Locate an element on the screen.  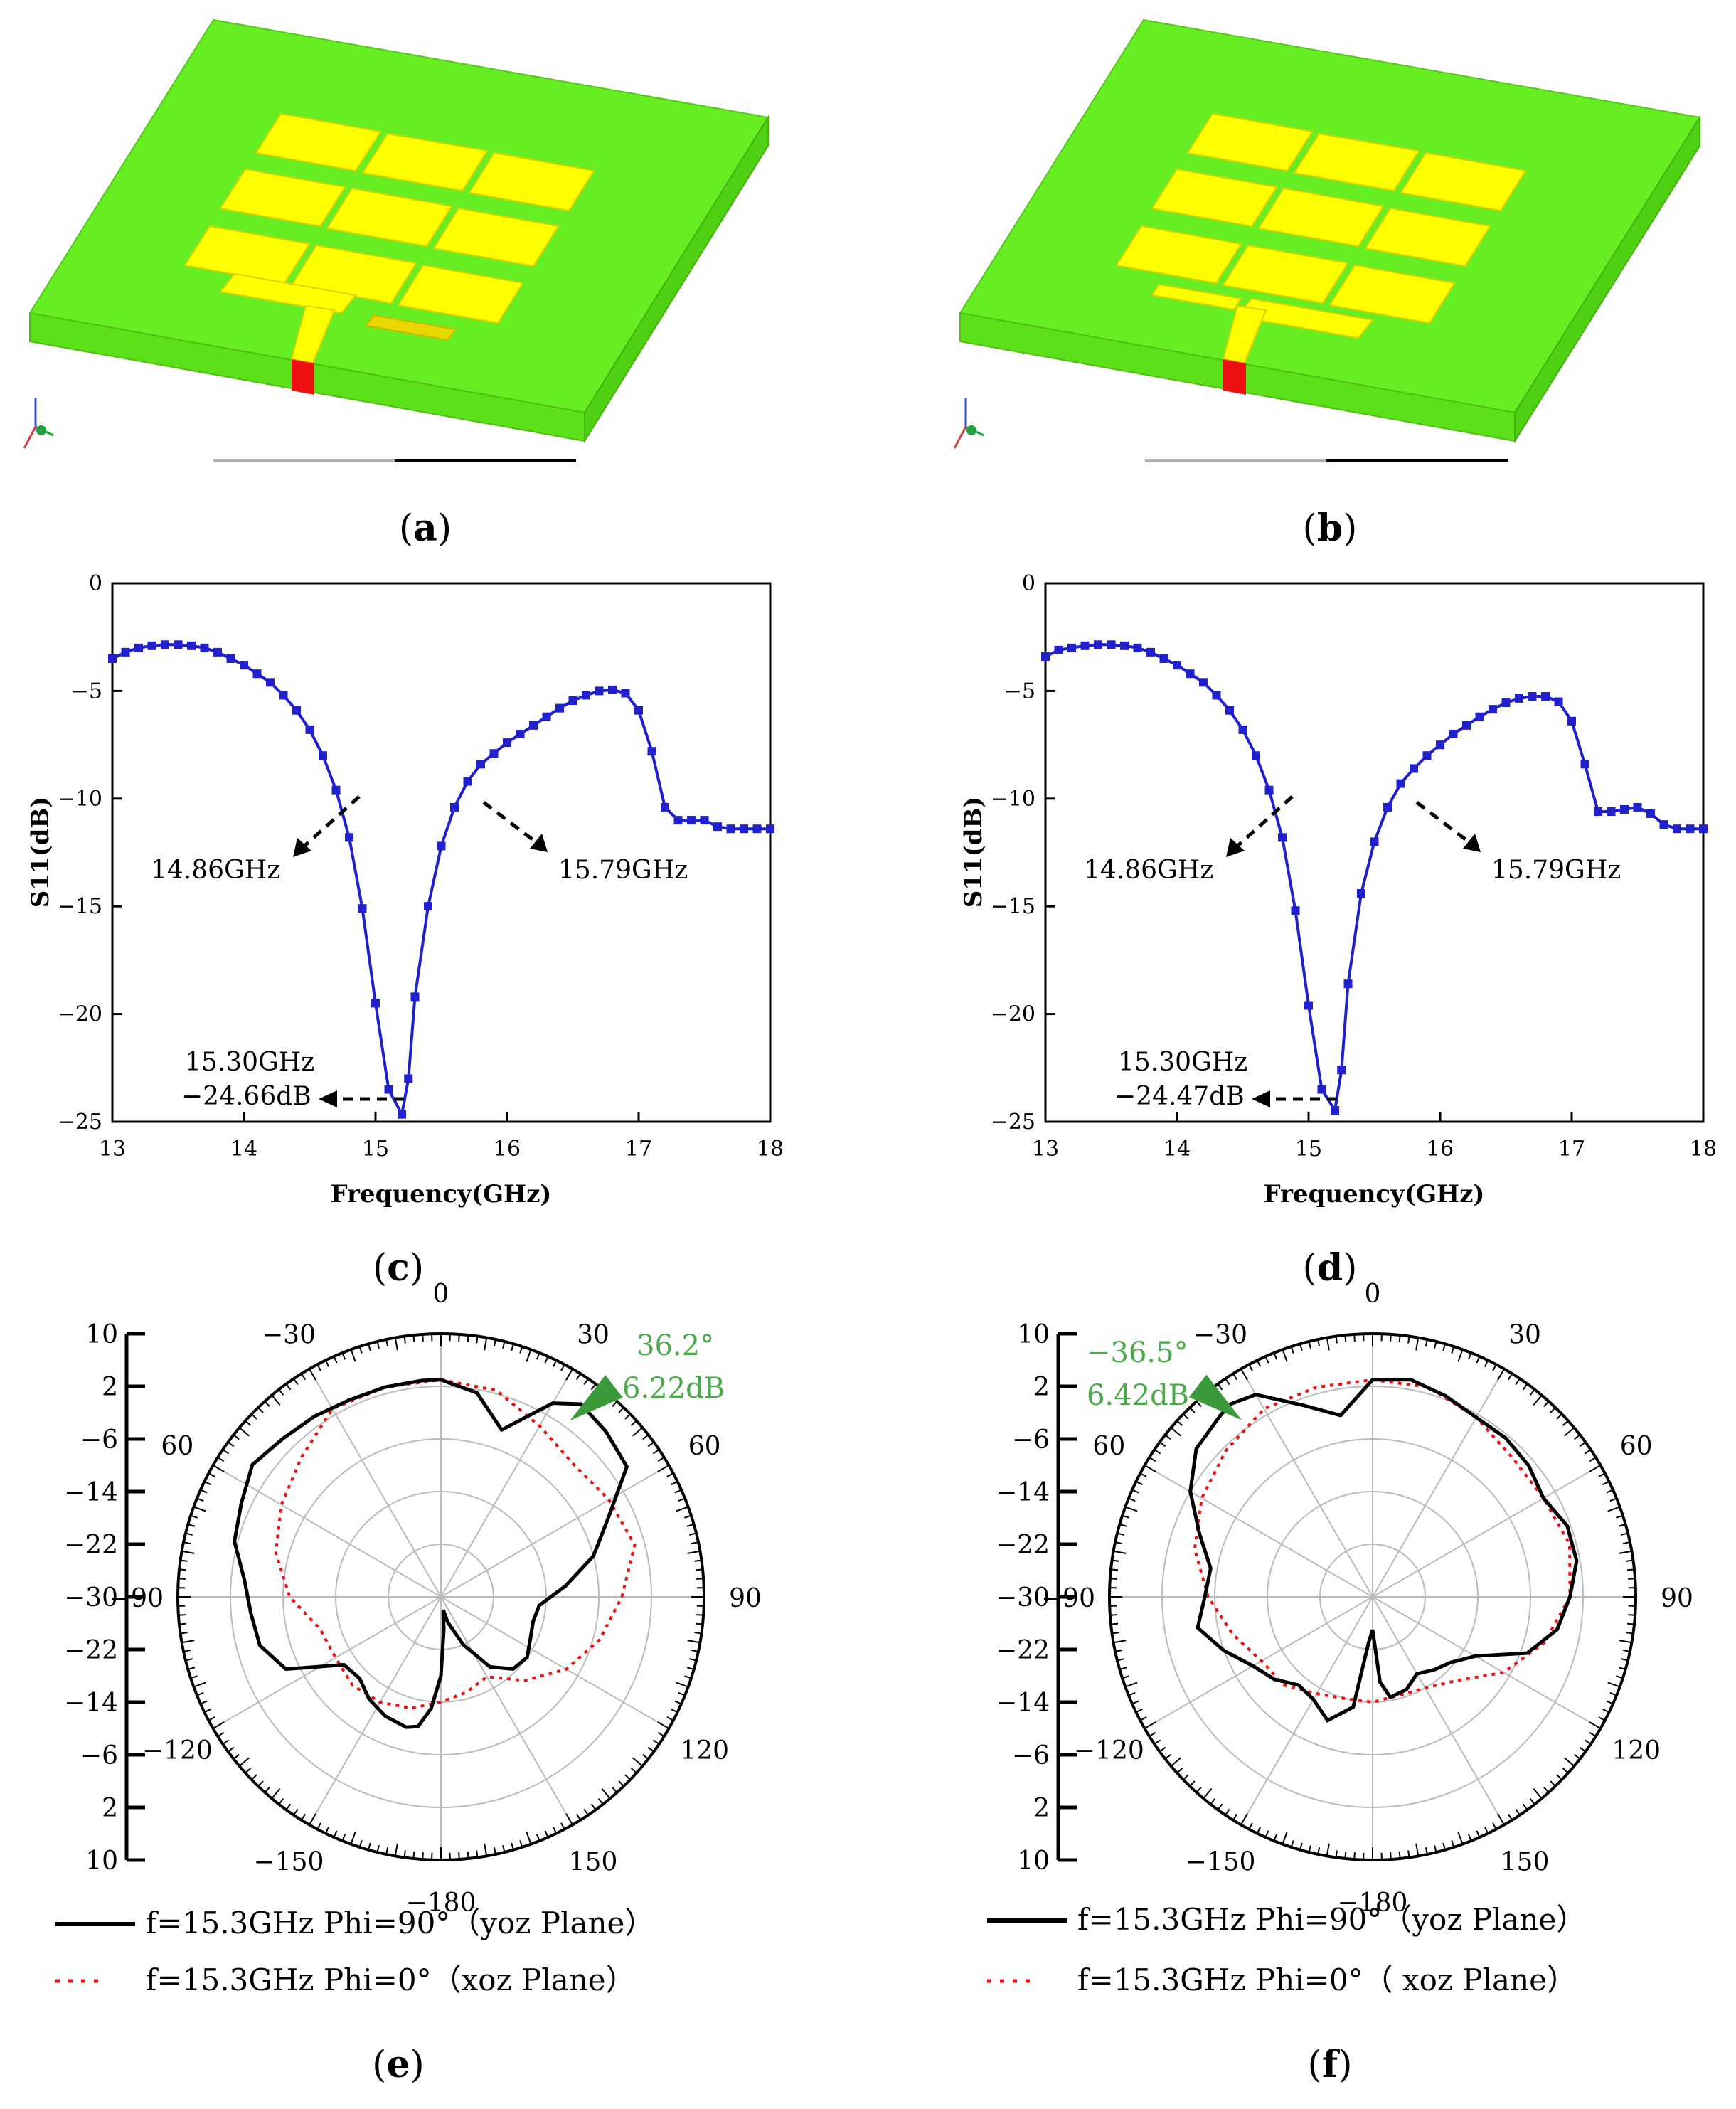
y-tick-label: −15 is located at coordinates (1013, 907).